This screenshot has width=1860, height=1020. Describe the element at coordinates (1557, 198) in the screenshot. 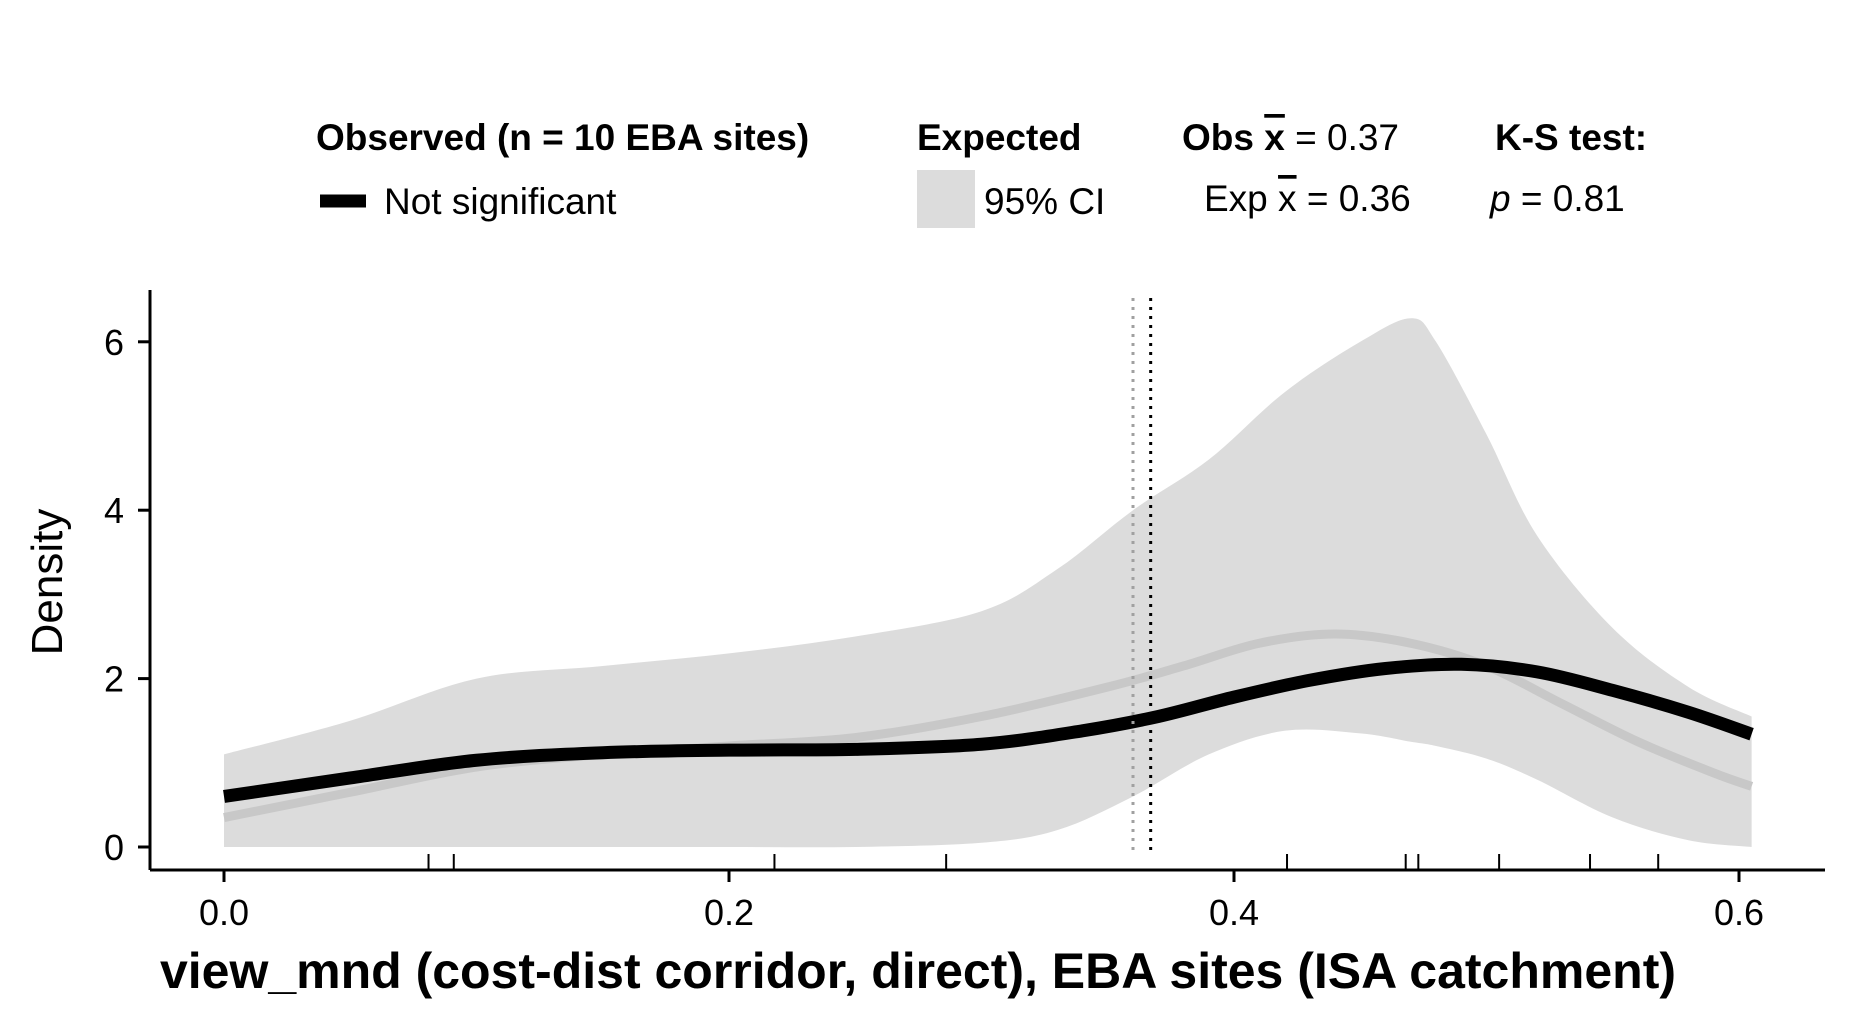

I see `ks-test-pvalue: p = 0.81` at that location.